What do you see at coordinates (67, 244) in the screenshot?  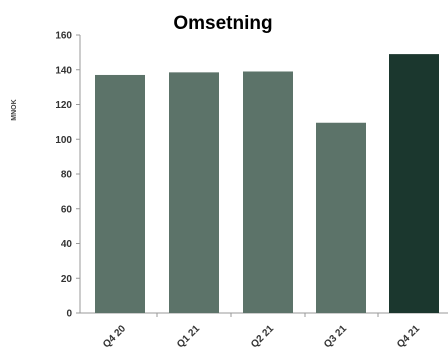 I see `y-tick-label: 40` at bounding box center [67, 244].